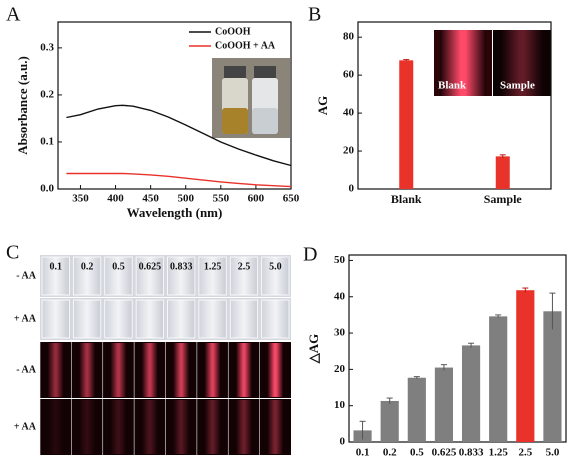 The height and width of the screenshot is (462, 568). Describe the element at coordinates (406, 199) in the screenshot. I see `x-tick-label: Blank` at that location.